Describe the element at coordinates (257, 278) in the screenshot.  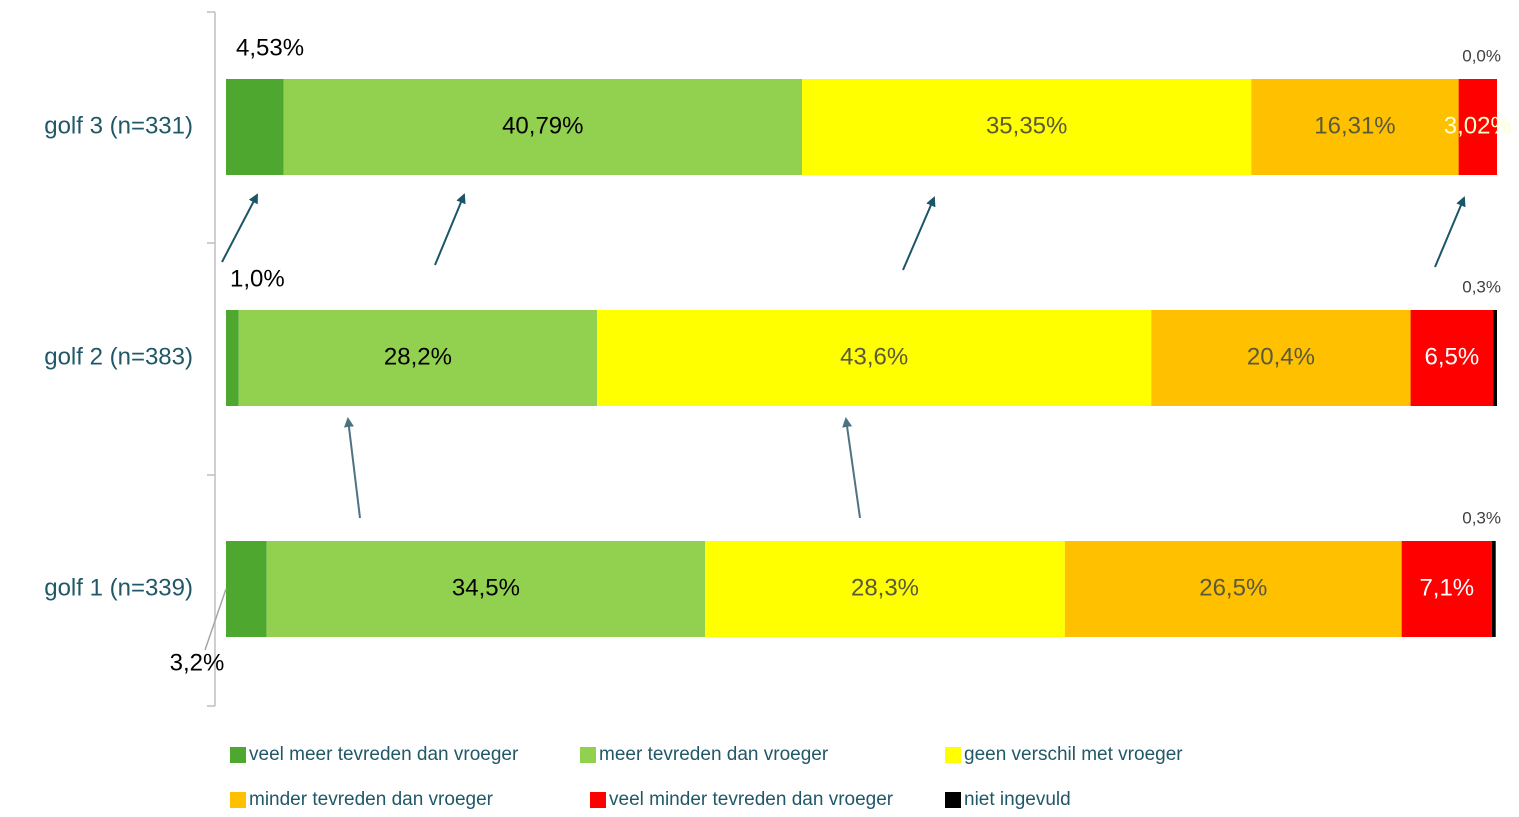
I see `value-label: 1,0%` at that location.